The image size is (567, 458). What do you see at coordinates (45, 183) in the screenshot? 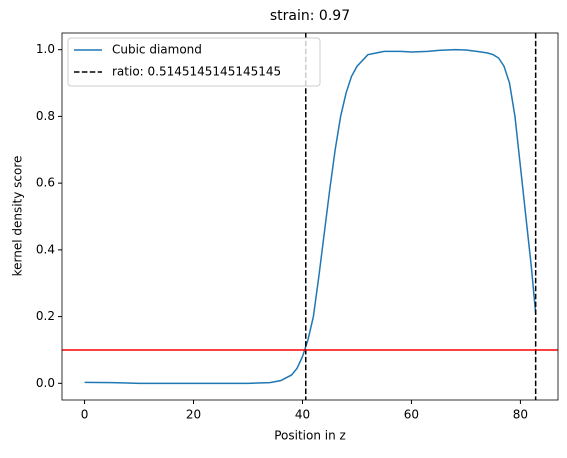
I see `y-tick-label: 0.6` at bounding box center [45, 183].